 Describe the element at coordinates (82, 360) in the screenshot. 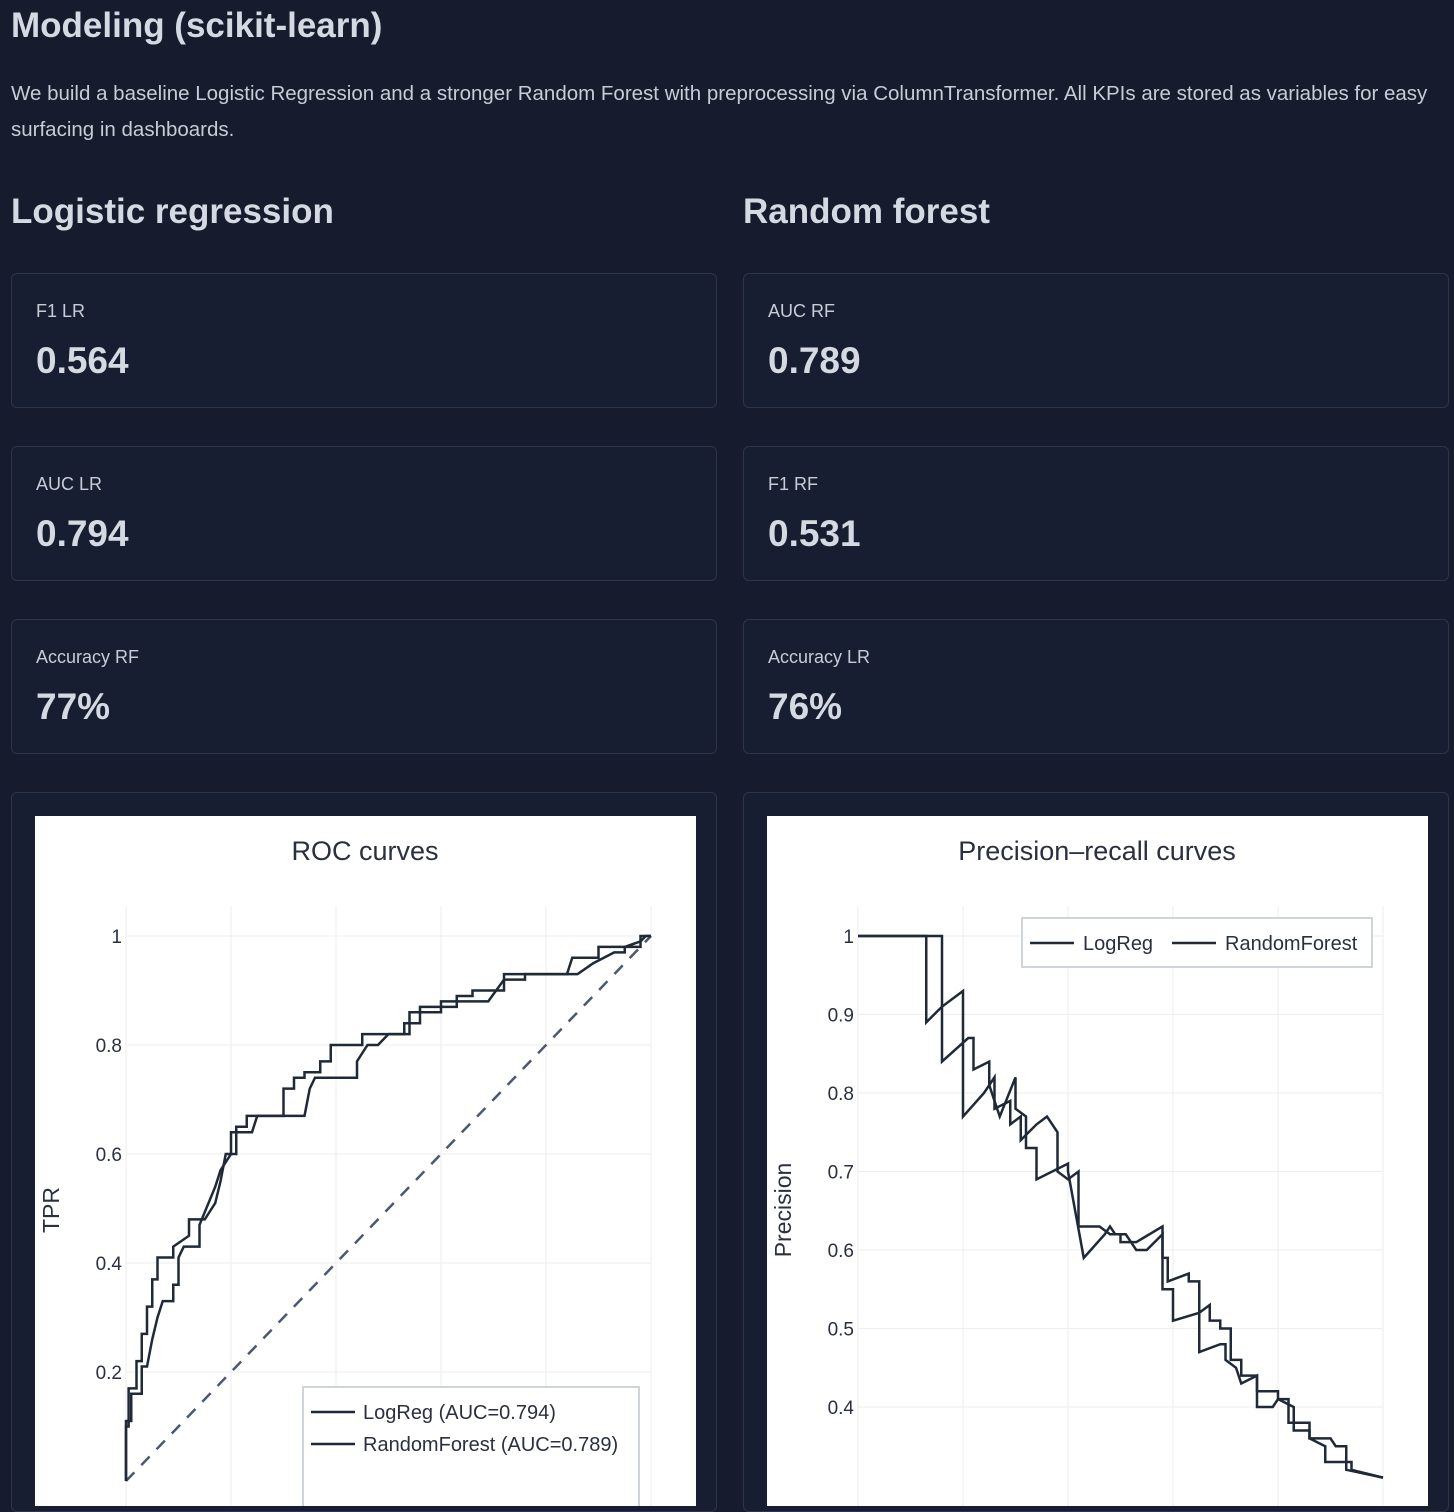

I see `kpi-value: 0.564` at that location.